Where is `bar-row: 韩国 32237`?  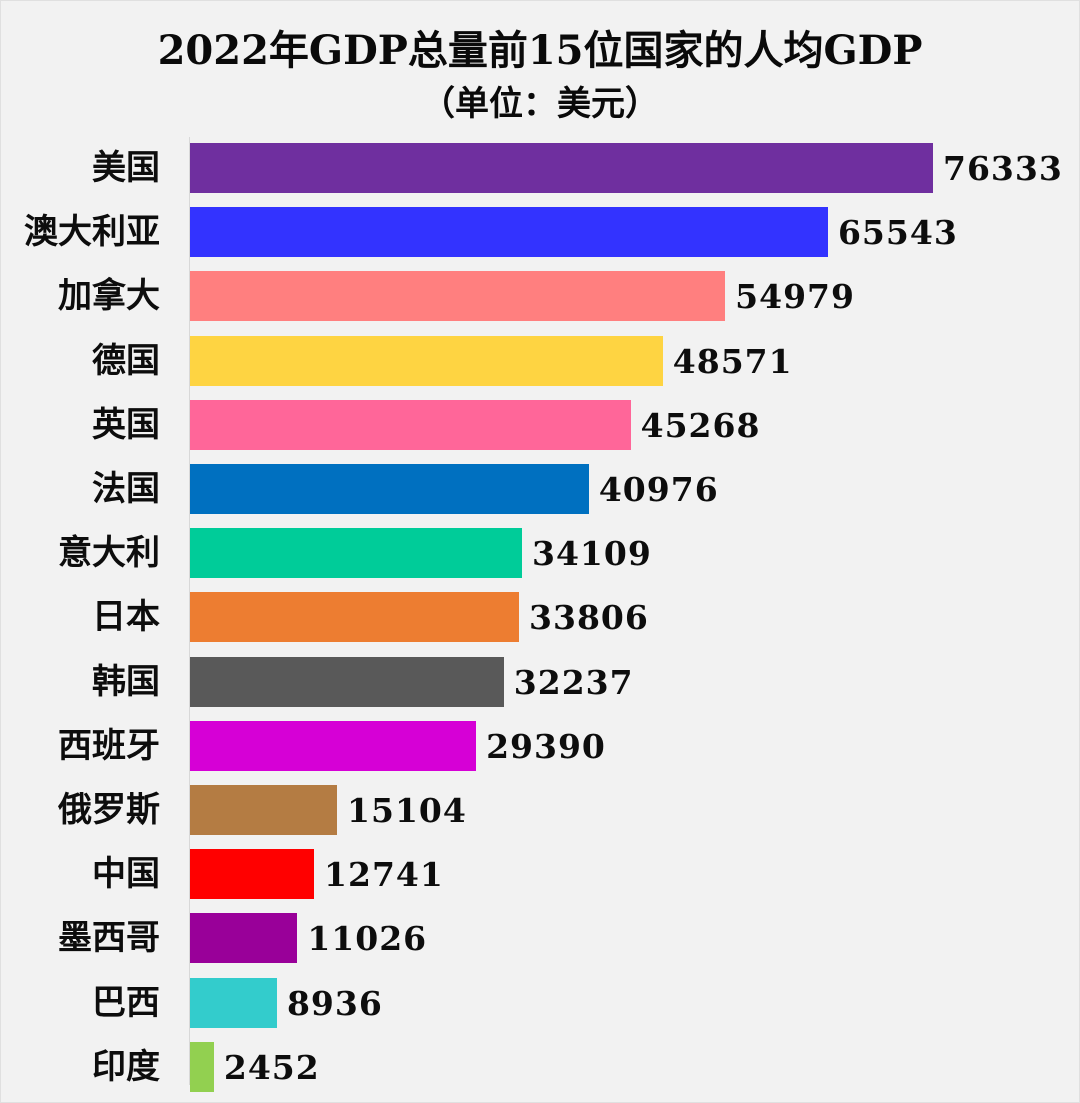
bar-row: 韩国 32237 is located at coordinates (540, 681).